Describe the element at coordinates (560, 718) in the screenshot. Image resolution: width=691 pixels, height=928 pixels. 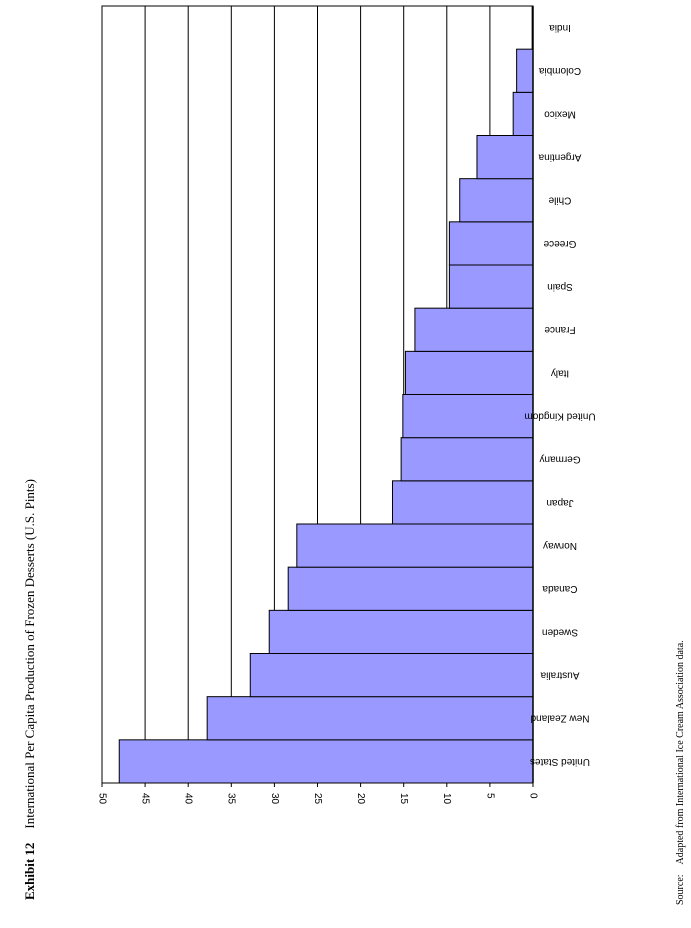
I see `category-label-new-zealand: New Zealand` at that location.